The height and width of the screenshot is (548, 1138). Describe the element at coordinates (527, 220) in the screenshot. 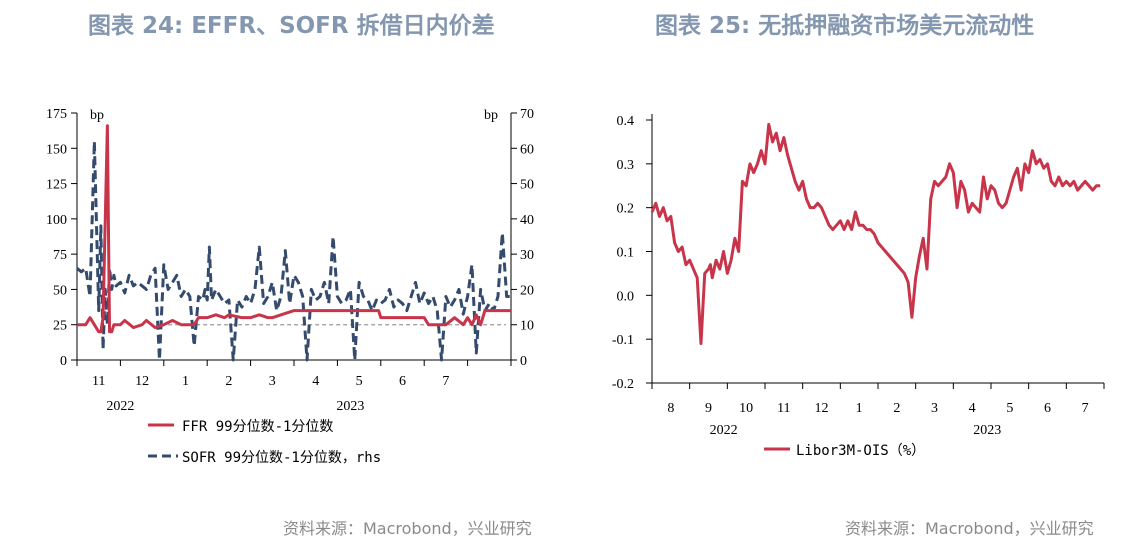

I see `right-y-tick-label: 40` at that location.